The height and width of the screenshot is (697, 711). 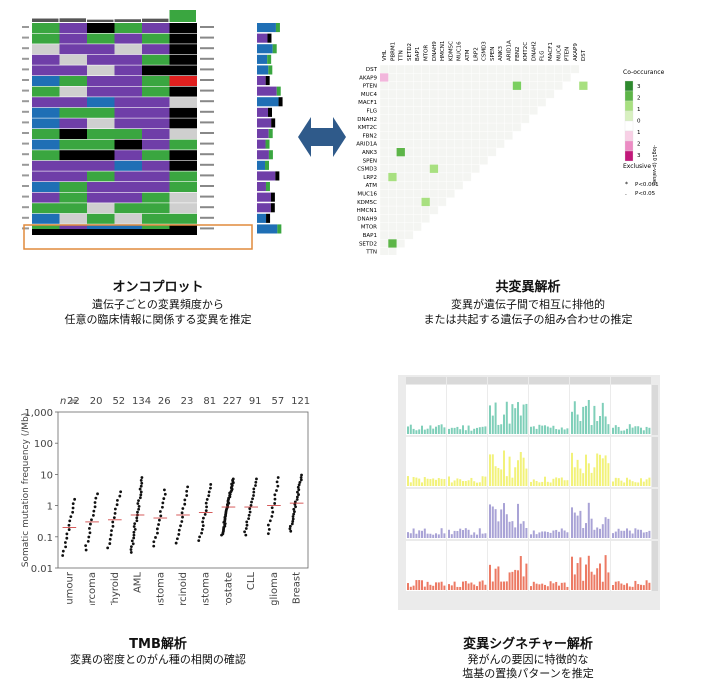 What do you see at coordinates (655, 514) in the screenshot?
I see `signature-row-strip` at bounding box center [655, 514].